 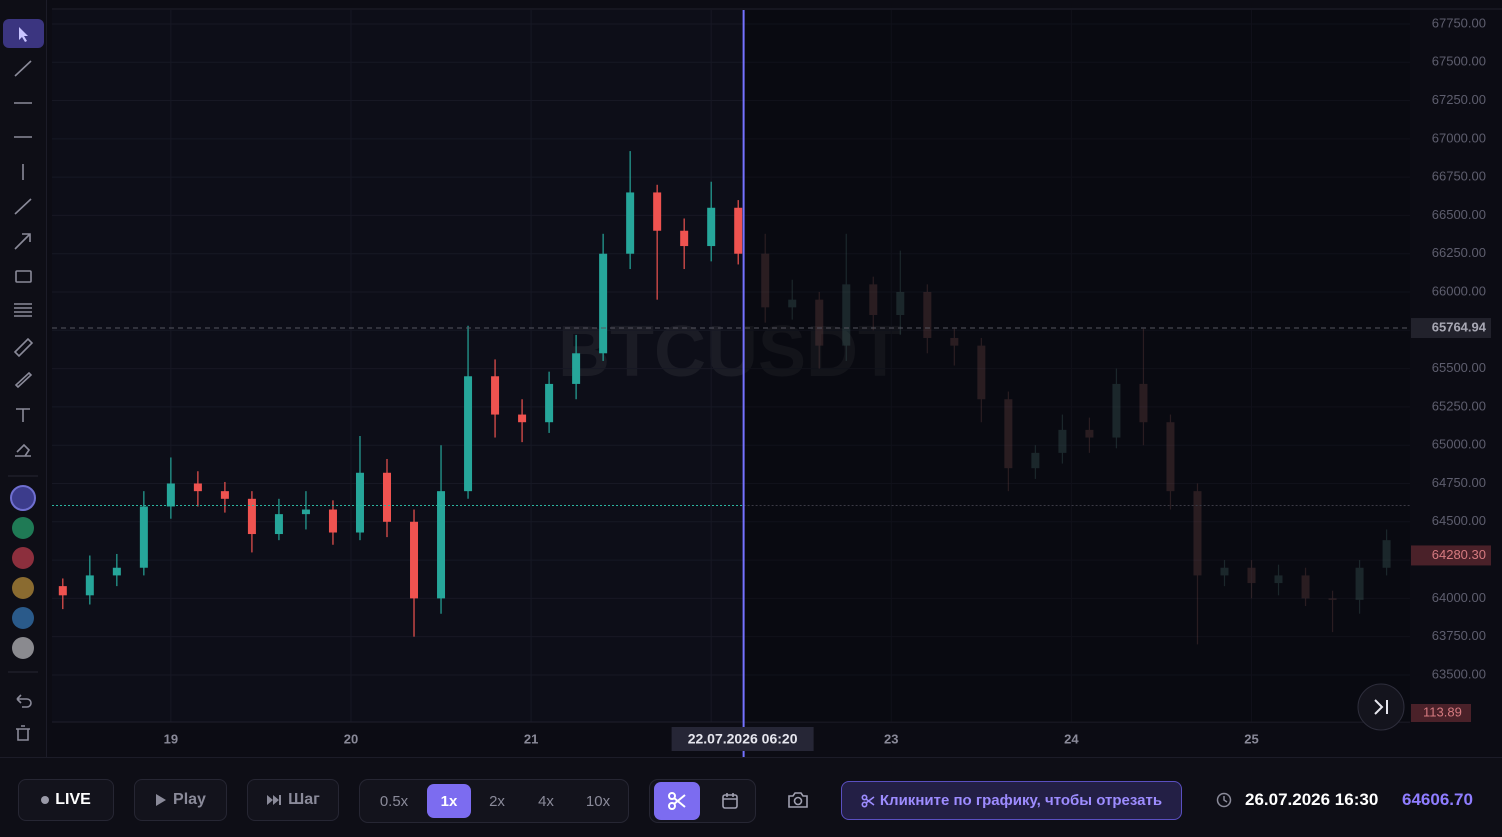 What do you see at coordinates (22, 241) in the screenshot?
I see `tool-arrow` at bounding box center [22, 241].